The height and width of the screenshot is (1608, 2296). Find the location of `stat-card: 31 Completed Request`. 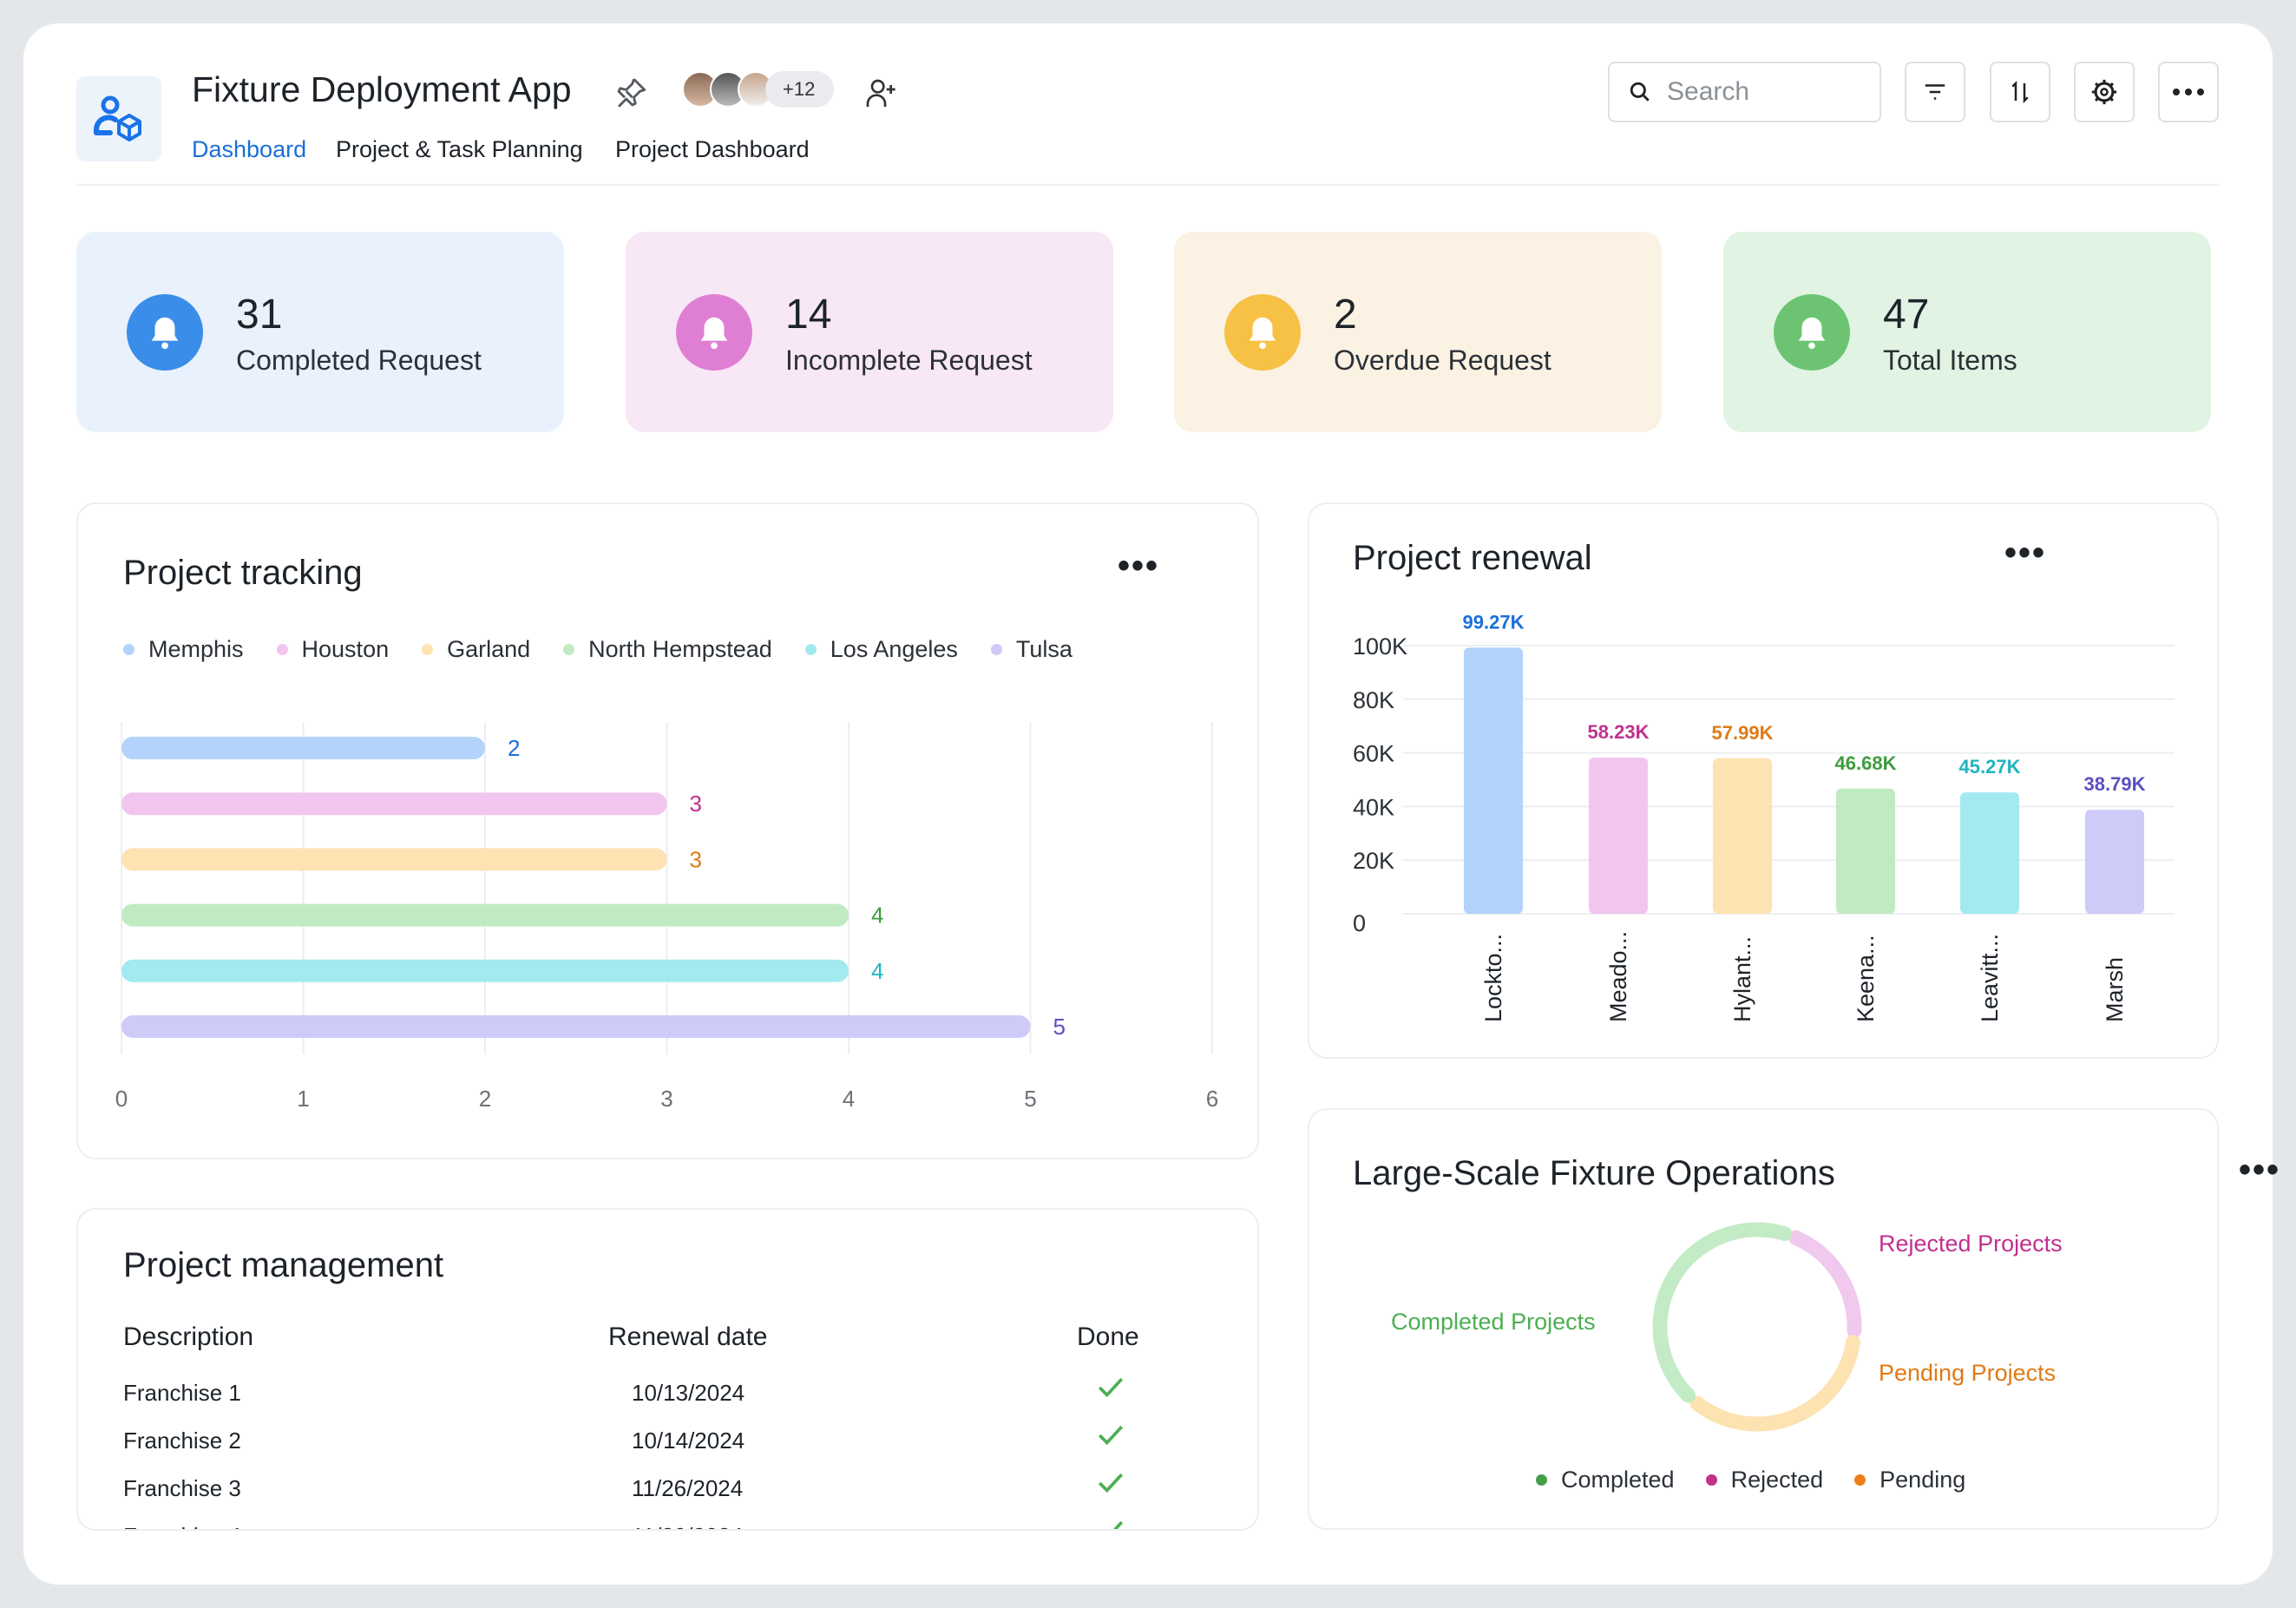

stat-card: 31 Completed Request is located at coordinates (320, 332).